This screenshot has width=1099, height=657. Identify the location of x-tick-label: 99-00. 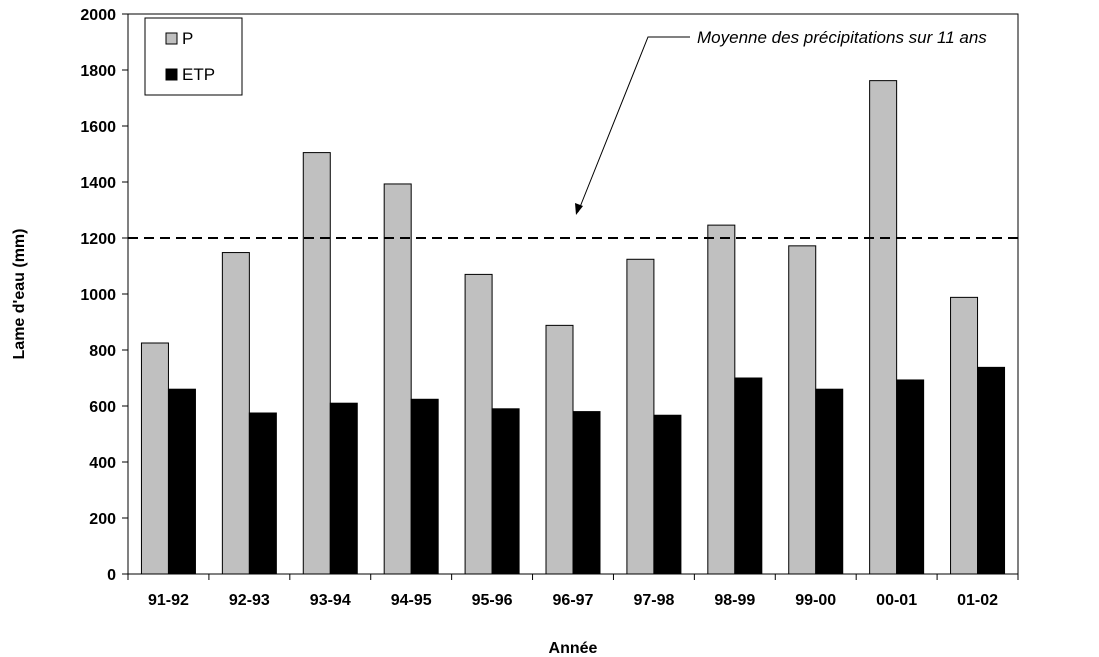
(815, 600).